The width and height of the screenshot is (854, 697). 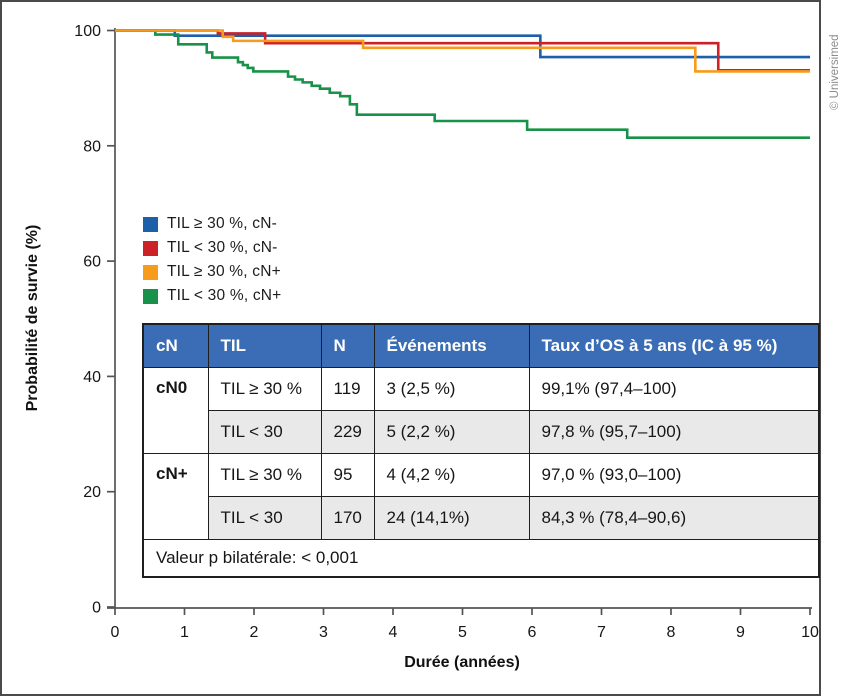 What do you see at coordinates (674, 518) in the screenshot?
I see `cell-os: 84,3 % (78,4–90,6)` at bounding box center [674, 518].